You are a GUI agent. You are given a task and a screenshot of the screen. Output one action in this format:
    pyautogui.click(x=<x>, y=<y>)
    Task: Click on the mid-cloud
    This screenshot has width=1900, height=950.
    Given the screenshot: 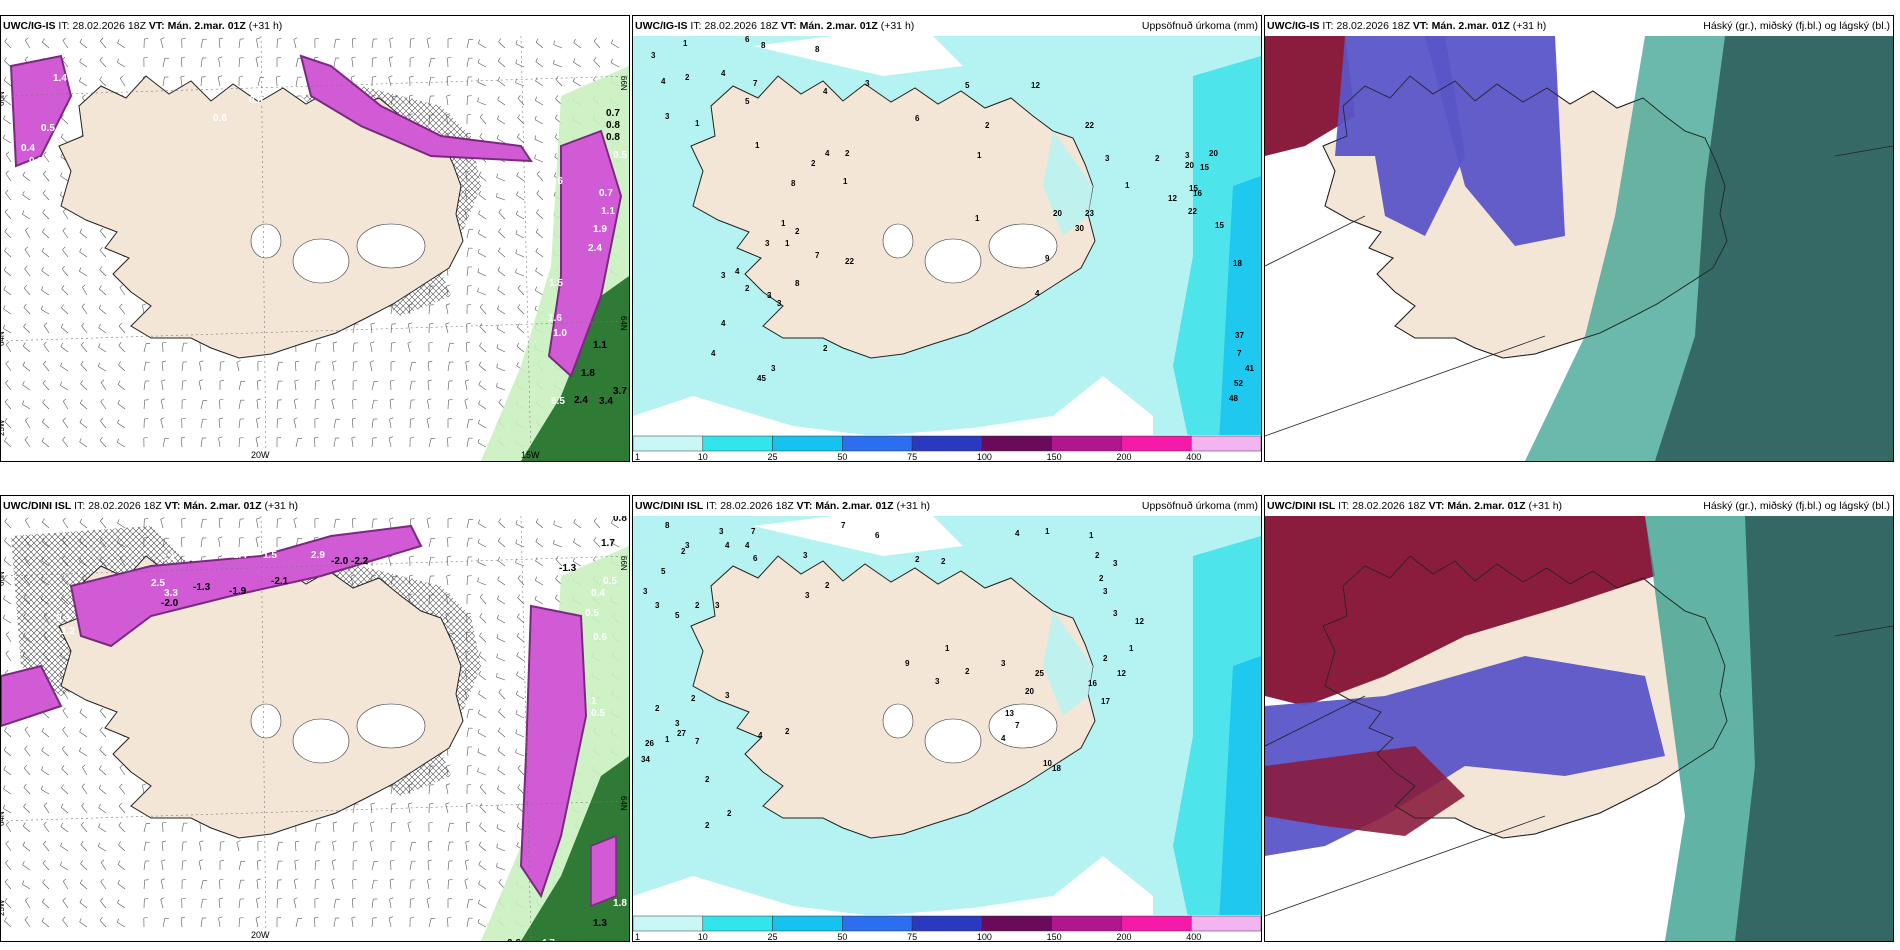 What is the action you would take?
    pyautogui.click(x=1400, y=136)
    